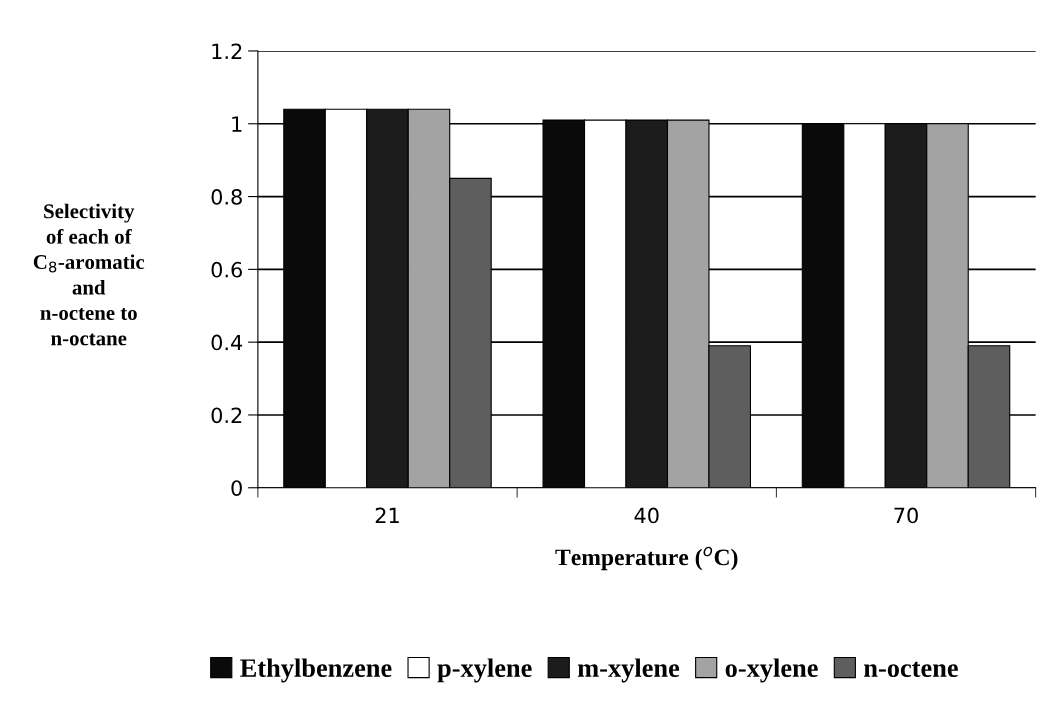 Image resolution: width=1044 pixels, height=728 pixels. I want to click on x-tick-label: 21, so click(387, 515).